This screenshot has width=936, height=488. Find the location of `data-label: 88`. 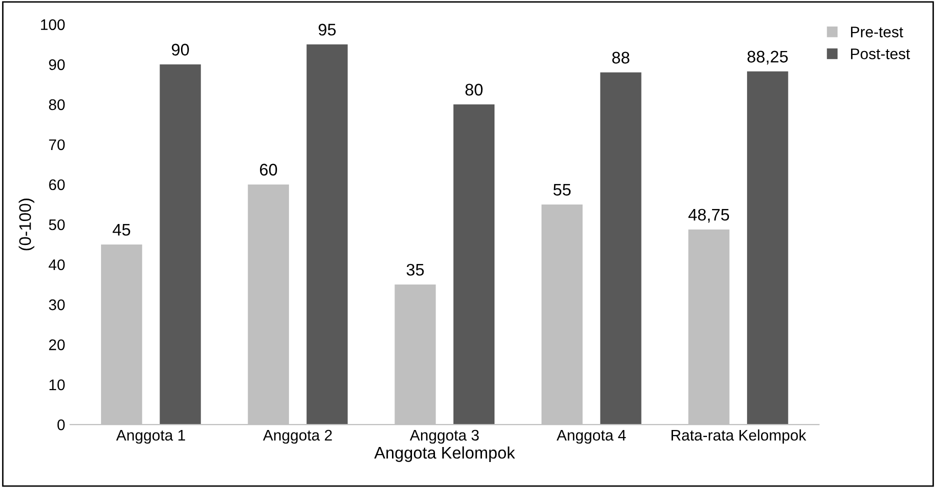

data-label: 88 is located at coordinates (621, 58).